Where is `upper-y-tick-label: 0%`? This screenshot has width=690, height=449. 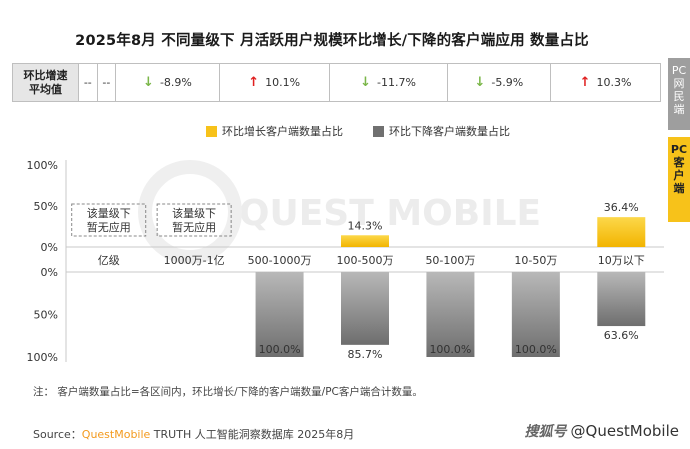
upper-y-tick-label: 0% is located at coordinates (49, 247).